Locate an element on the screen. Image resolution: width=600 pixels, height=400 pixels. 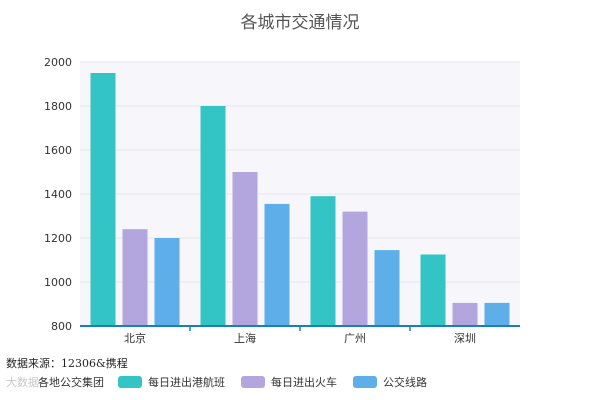
y-tick-label: 1200 is located at coordinates (58, 238).